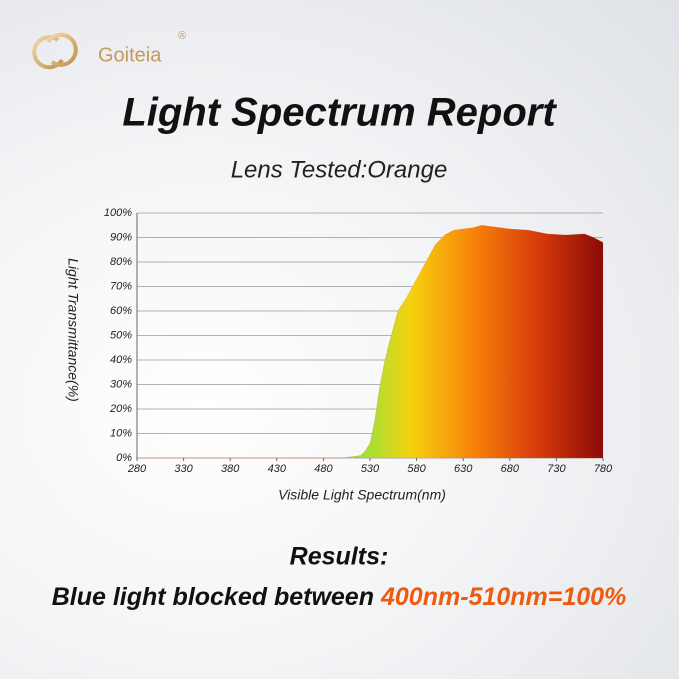 The width and height of the screenshot is (679, 679). Describe the element at coordinates (130, 55) in the screenshot. I see `brand-name: Goiteia` at that location.